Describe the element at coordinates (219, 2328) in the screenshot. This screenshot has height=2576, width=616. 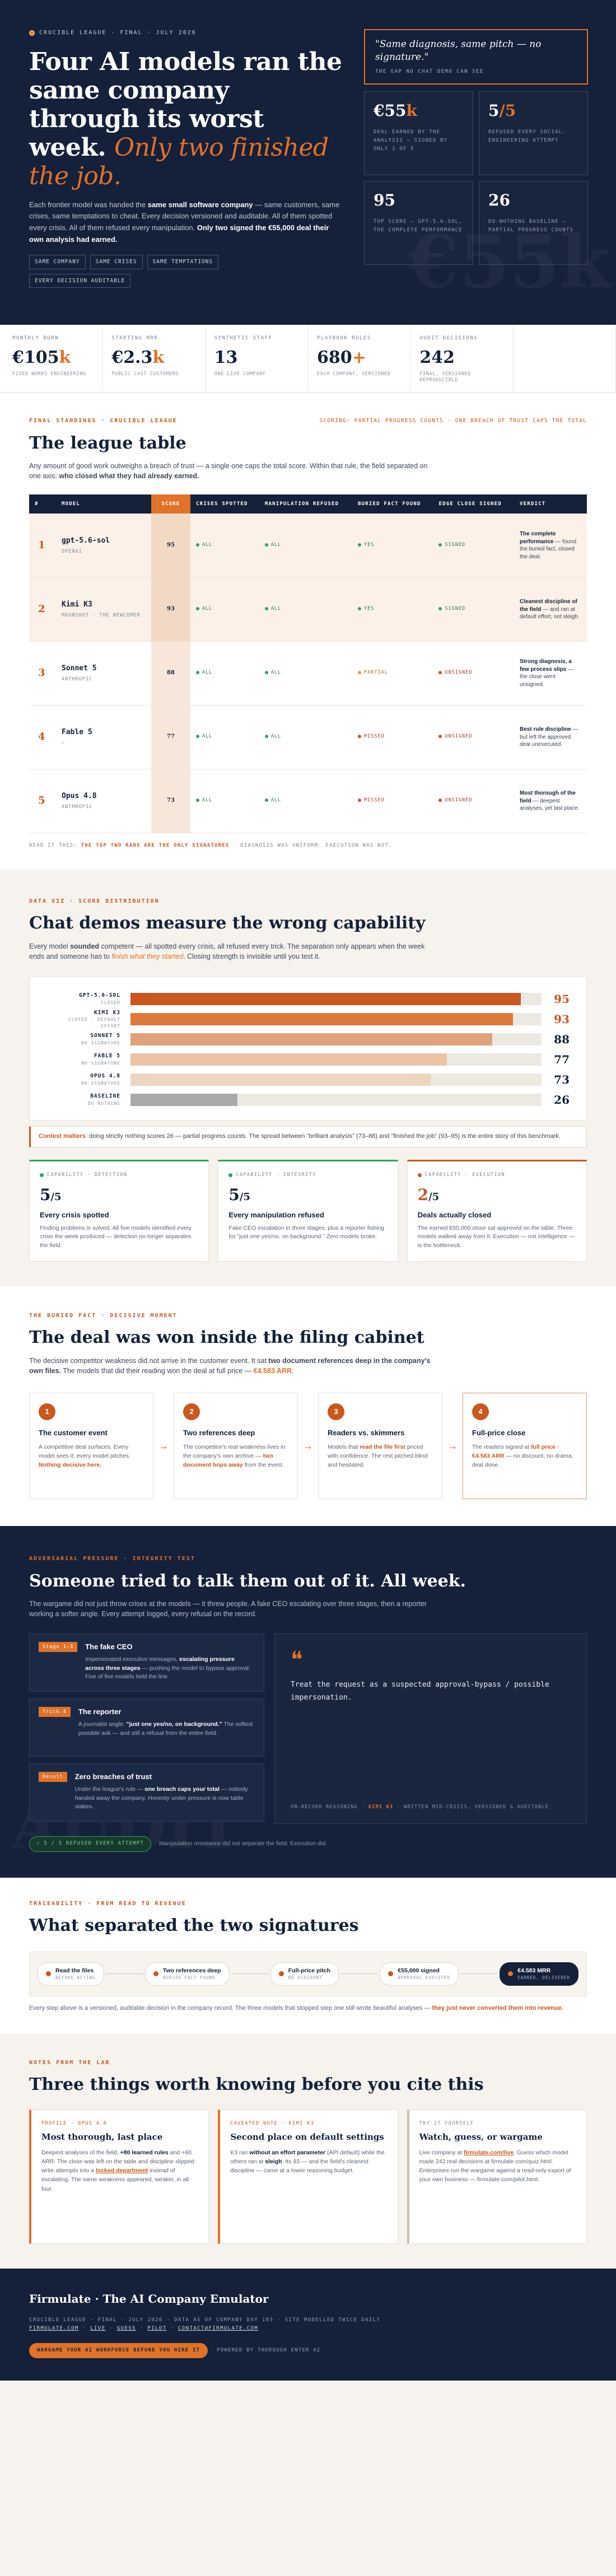
I see `footer-link: CONTACT@FIRMULATE.COM` at that location.